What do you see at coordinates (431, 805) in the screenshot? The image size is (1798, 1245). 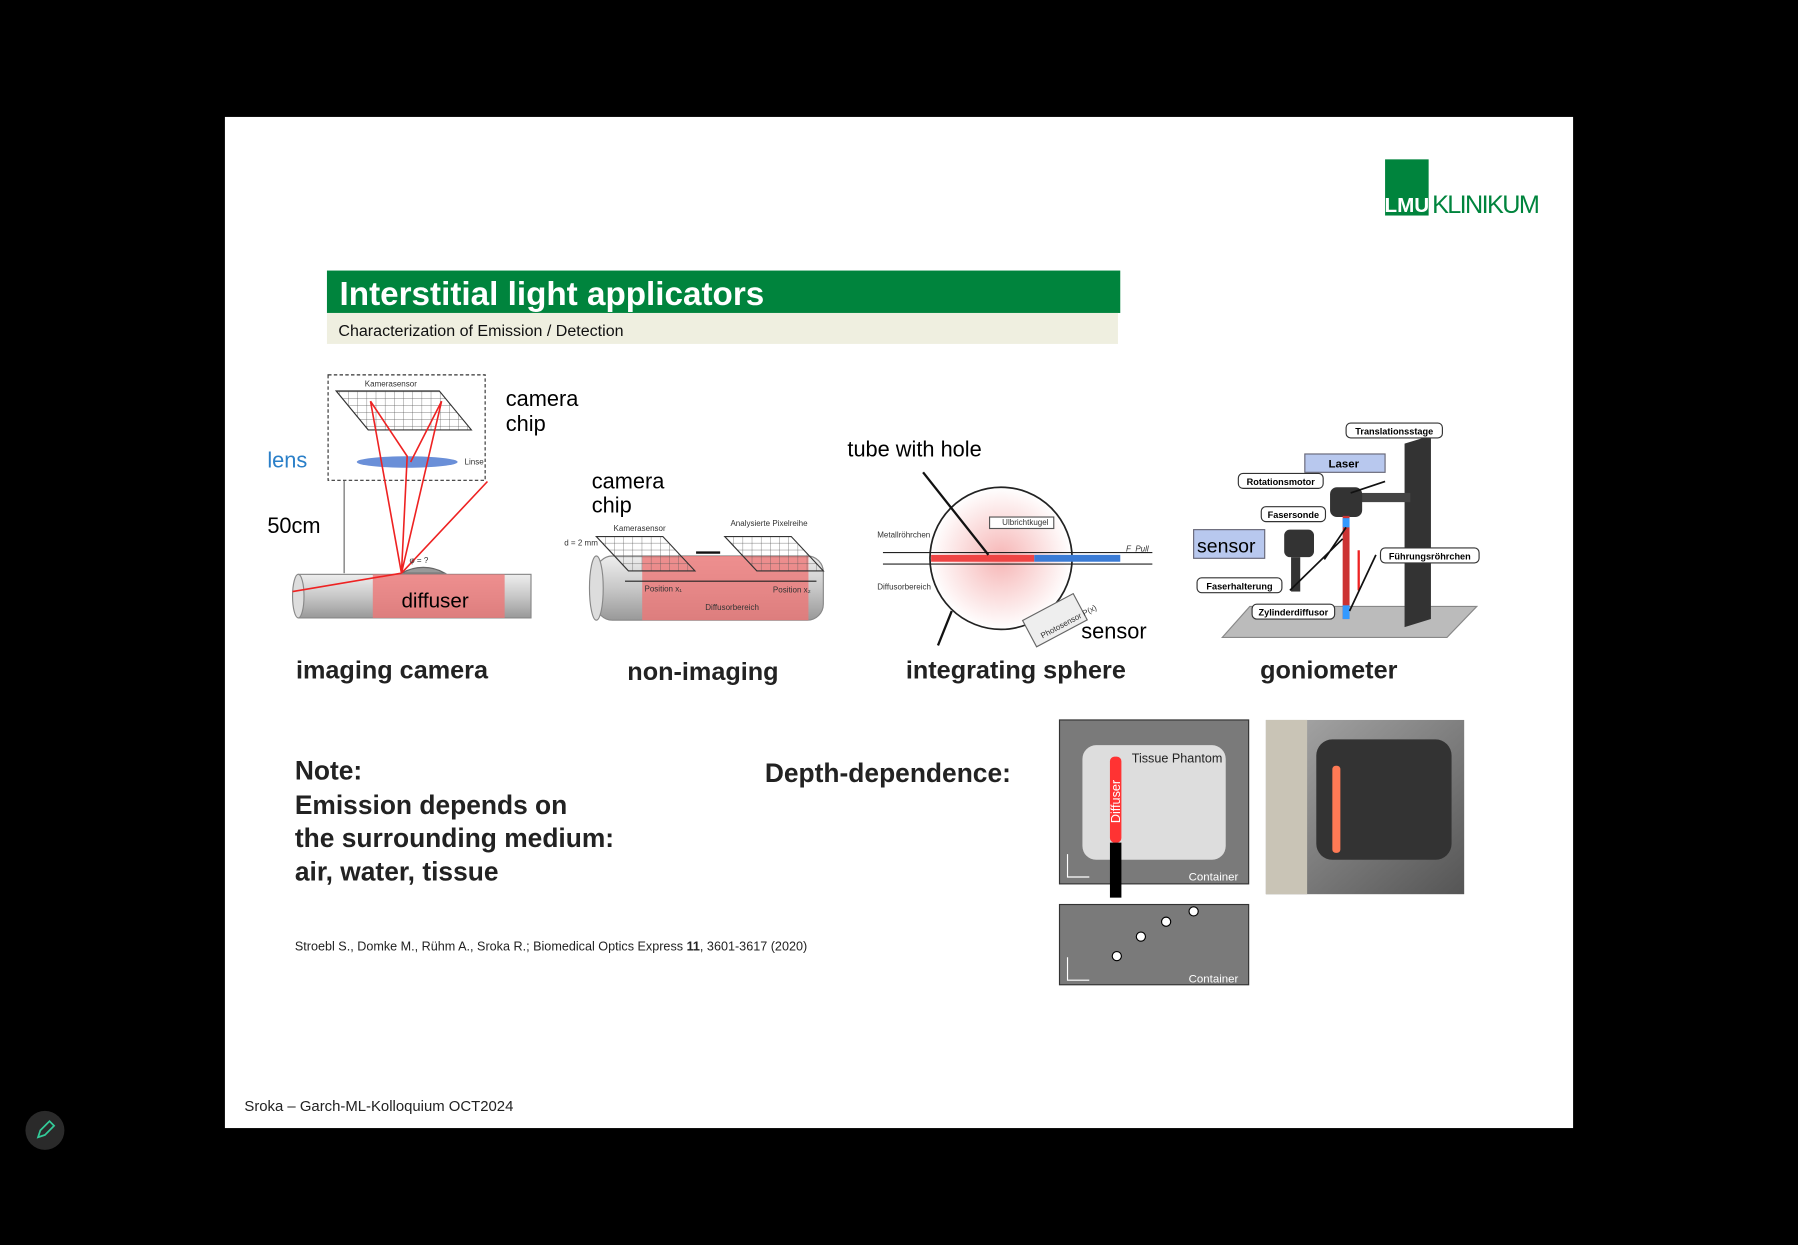 I see `note-line: Emission depends on` at bounding box center [431, 805].